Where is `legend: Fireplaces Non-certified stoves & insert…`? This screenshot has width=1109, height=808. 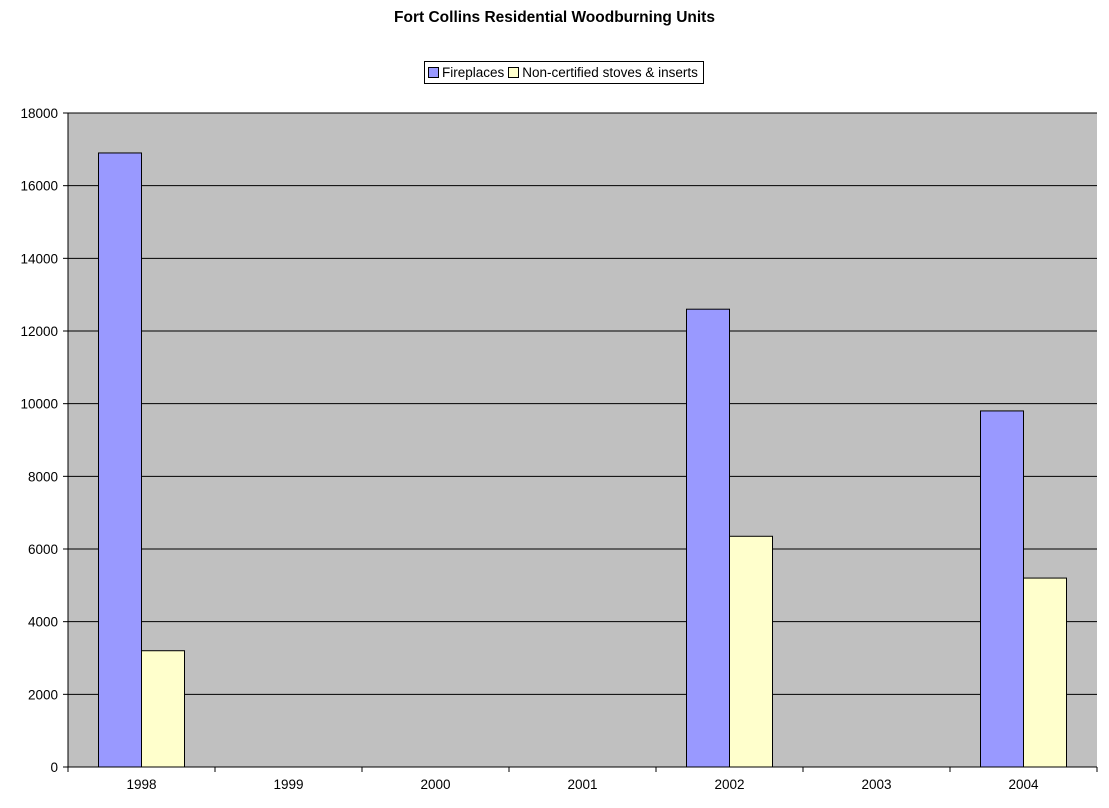 legend: Fireplaces Non-certified stoves & insert… is located at coordinates (564, 72).